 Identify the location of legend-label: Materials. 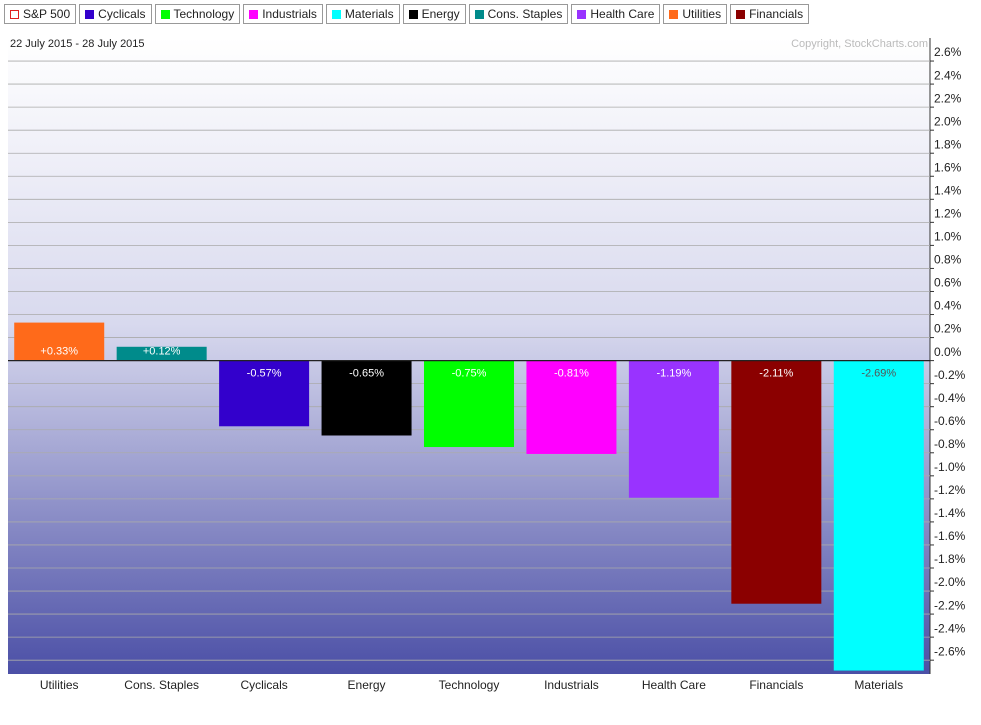
(369, 14).